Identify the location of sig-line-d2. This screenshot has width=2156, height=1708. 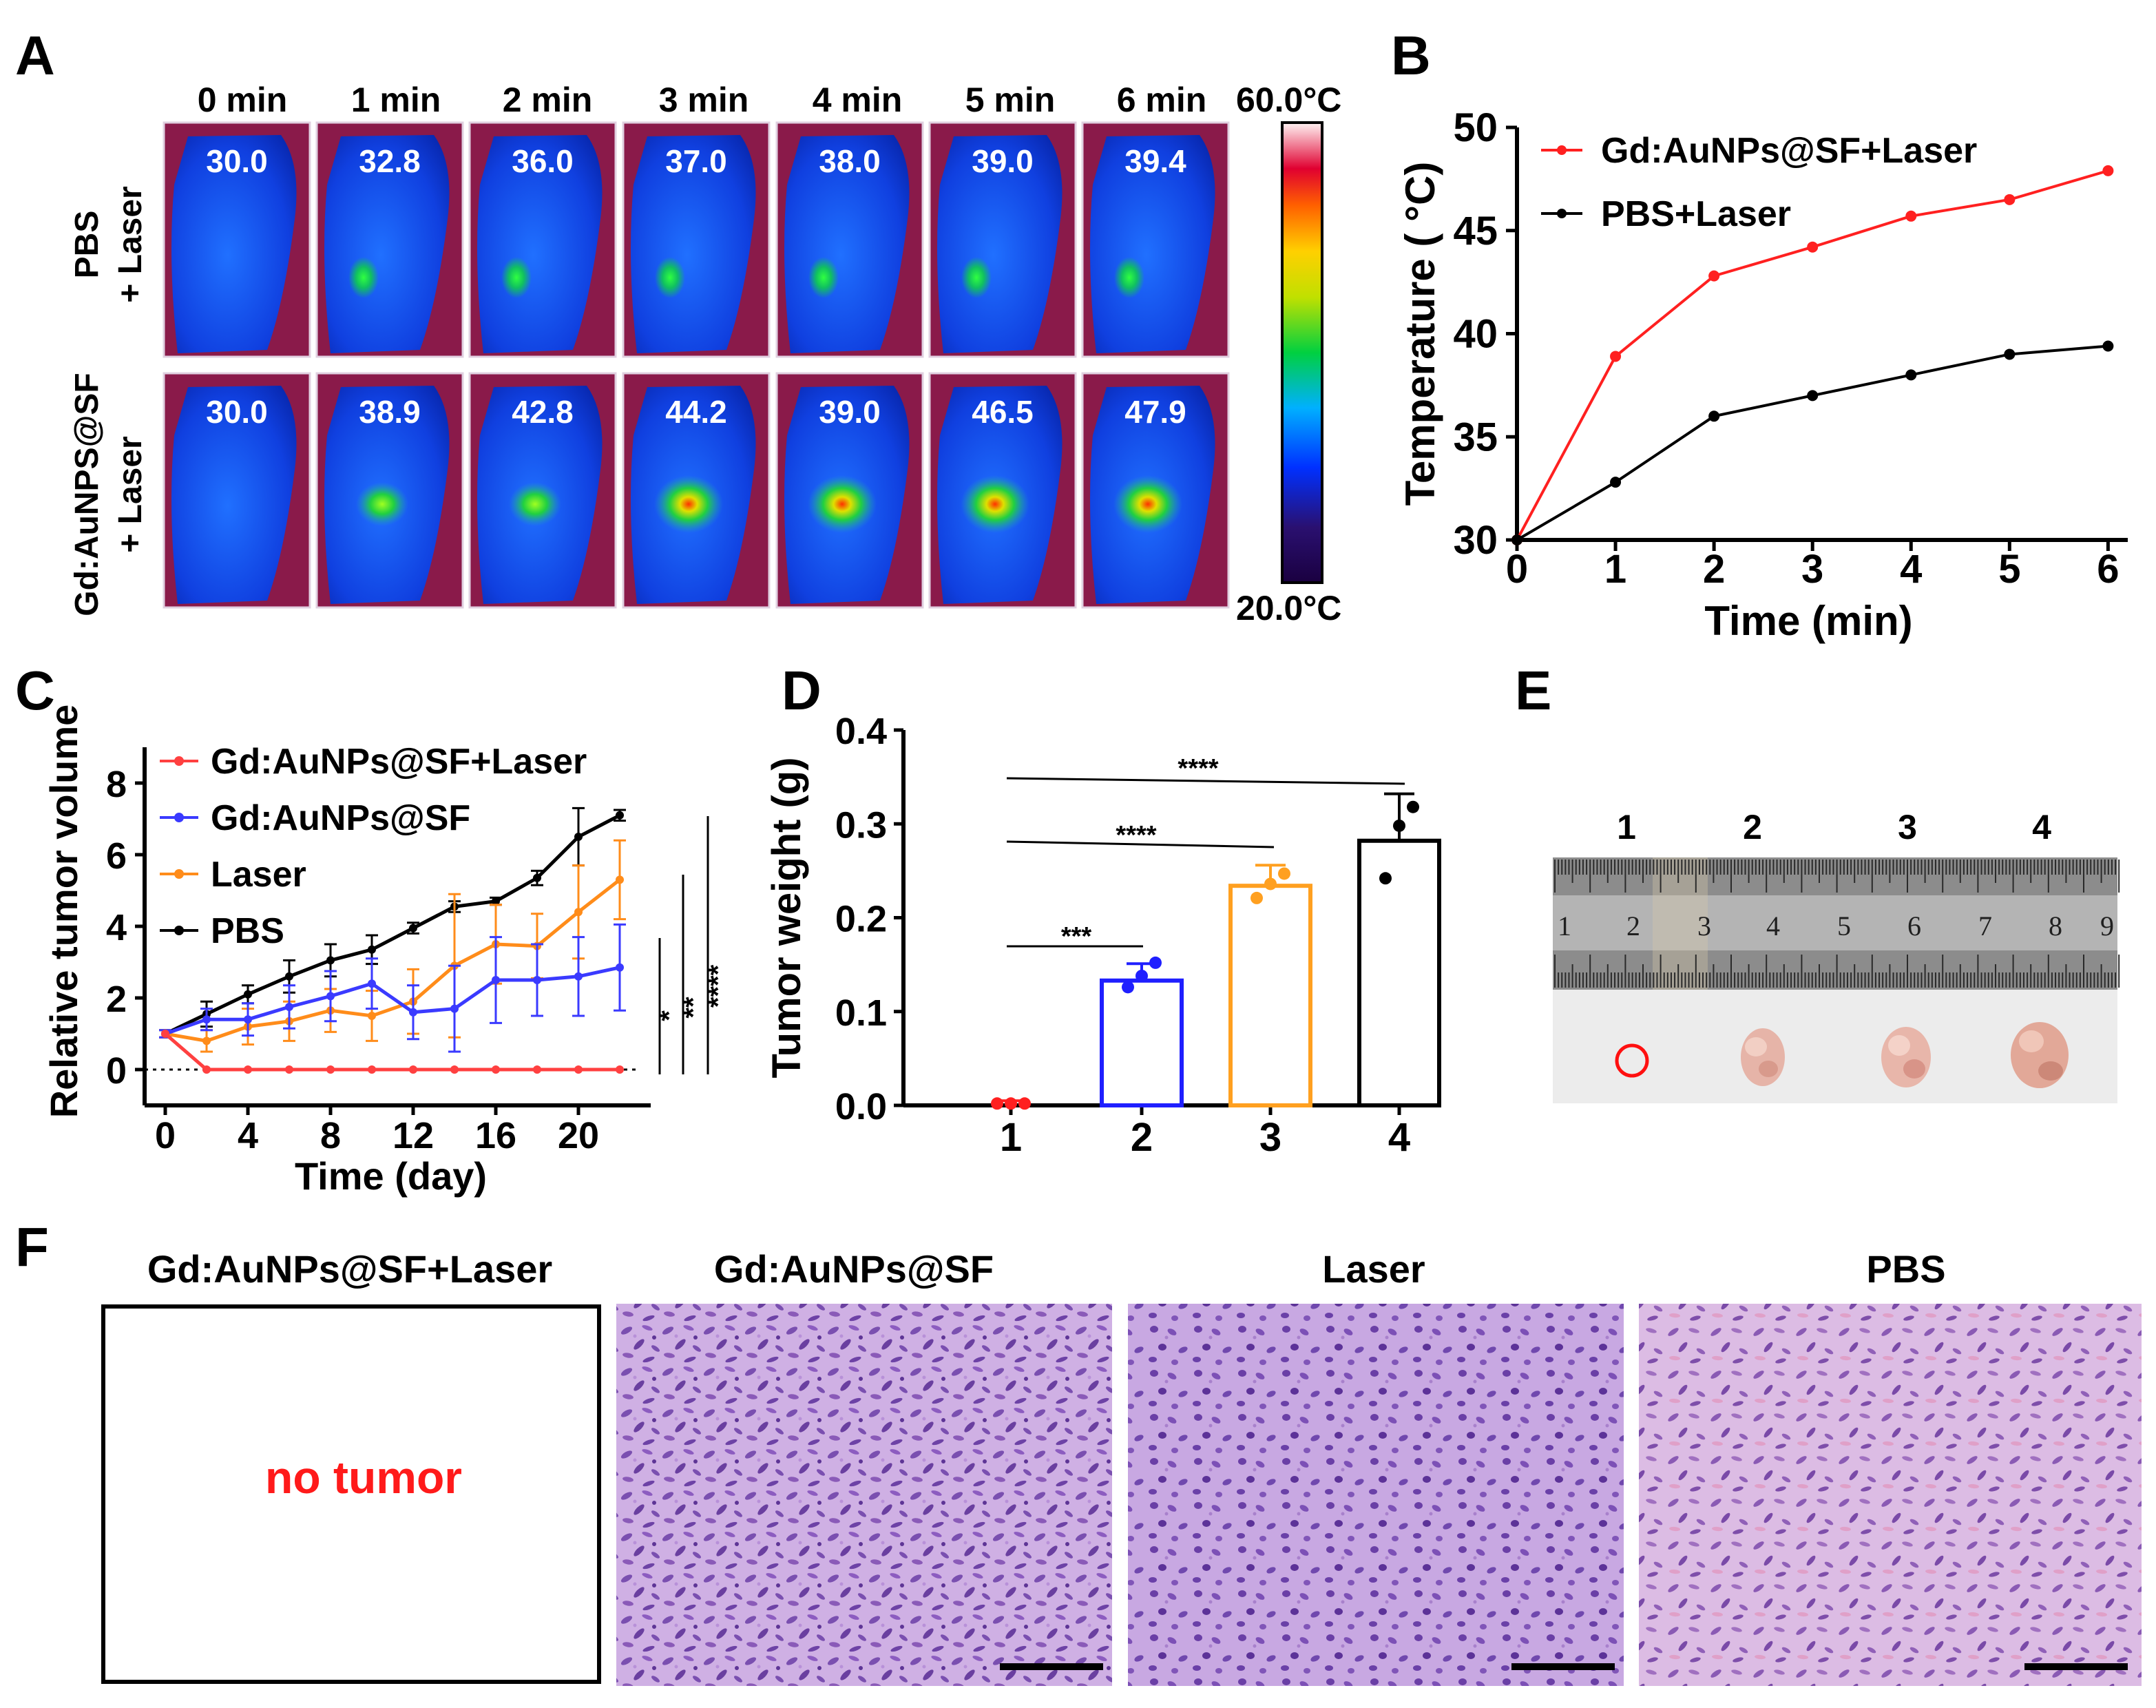
(1141, 844).